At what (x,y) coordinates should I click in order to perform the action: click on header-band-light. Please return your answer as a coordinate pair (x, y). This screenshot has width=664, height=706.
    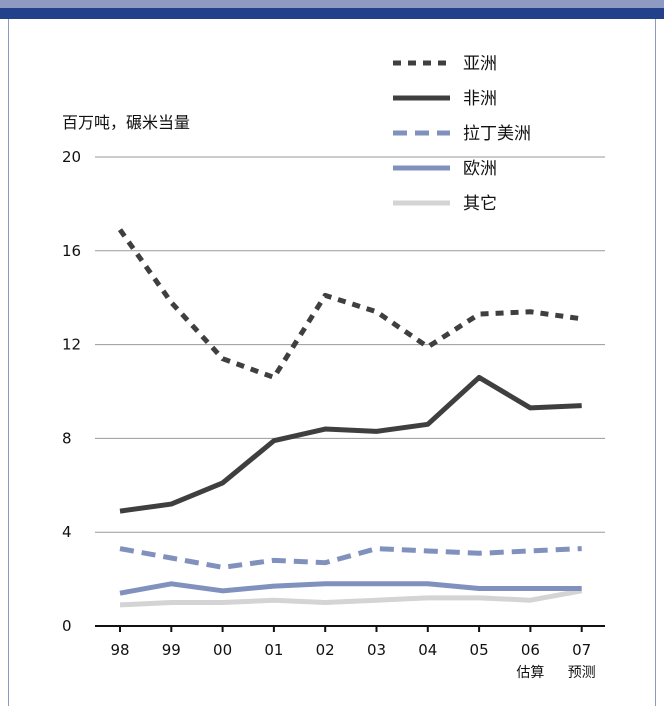
    Looking at the image, I should click on (332, 4).